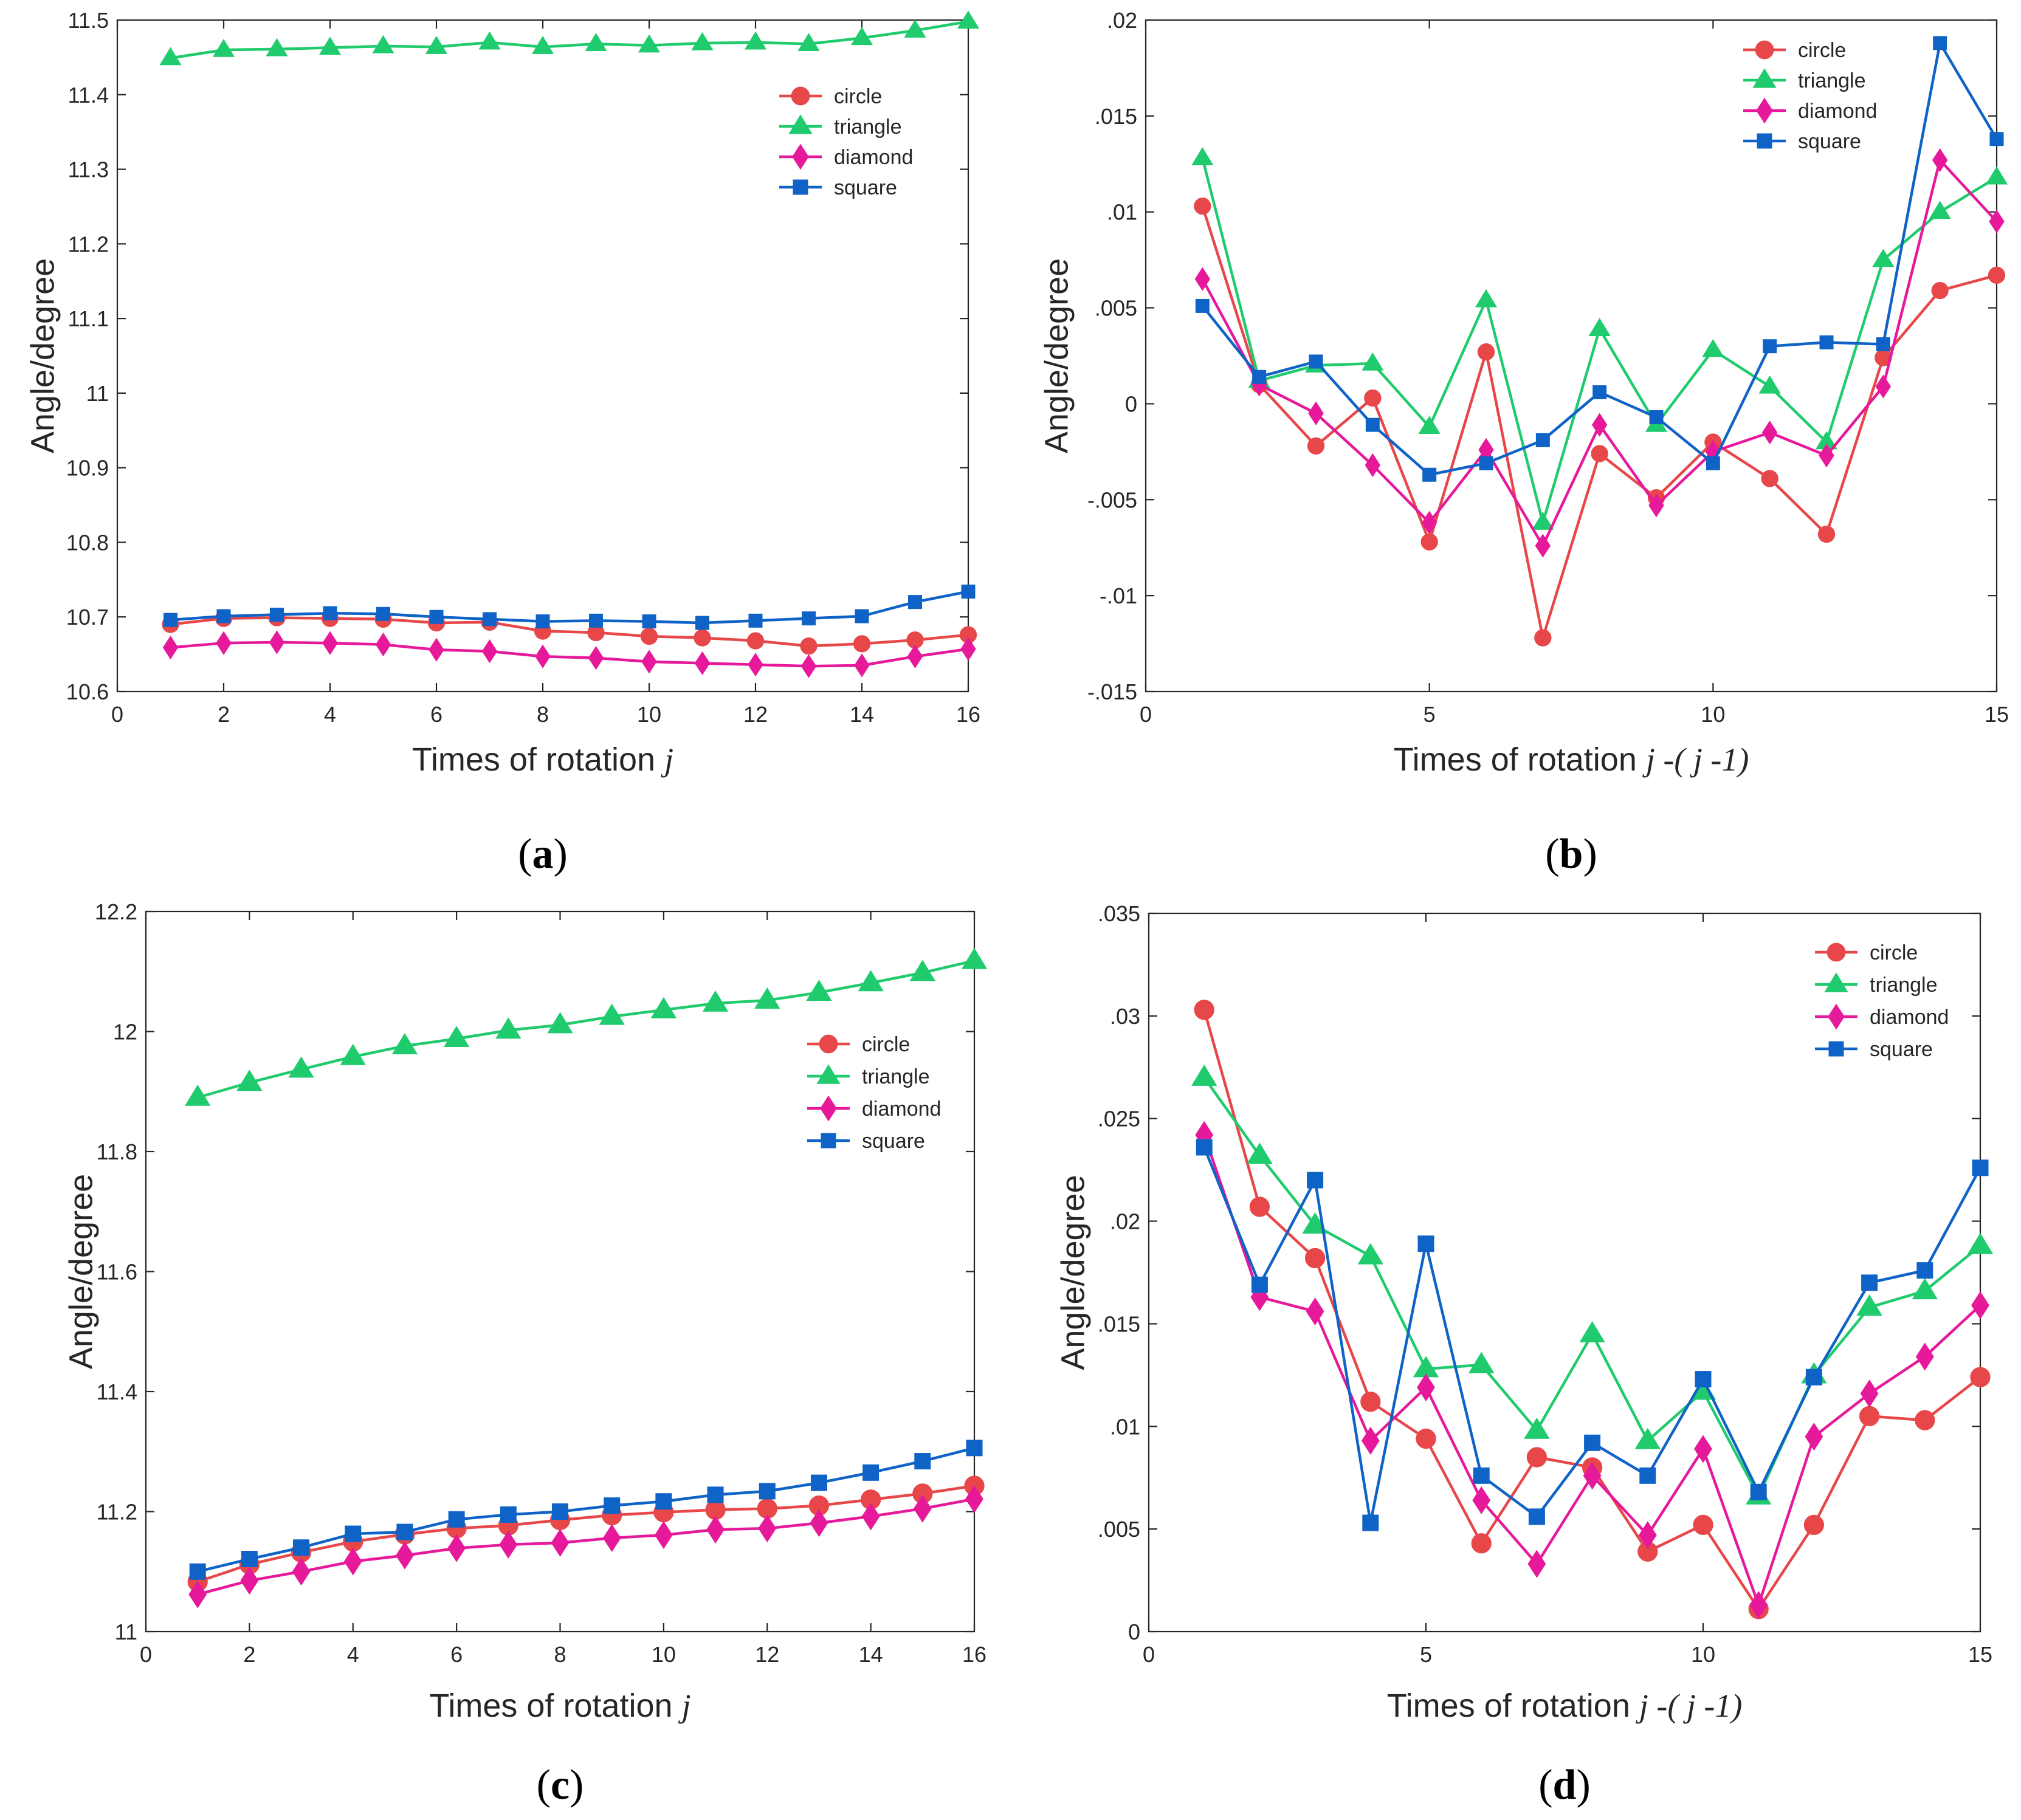 This screenshot has width=2021, height=1820. What do you see at coordinates (1764, 110) in the screenshot?
I see `legend-marker-diamond` at bounding box center [1764, 110].